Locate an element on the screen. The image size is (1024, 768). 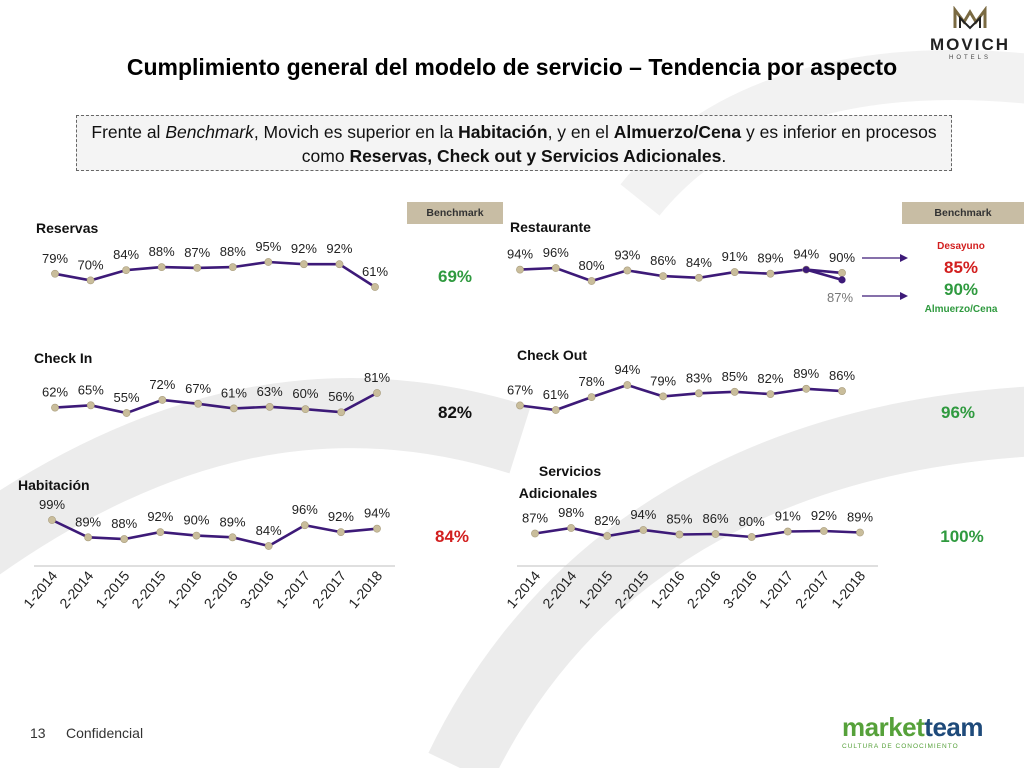
data-label: 72% is located at coordinates (162, 384).